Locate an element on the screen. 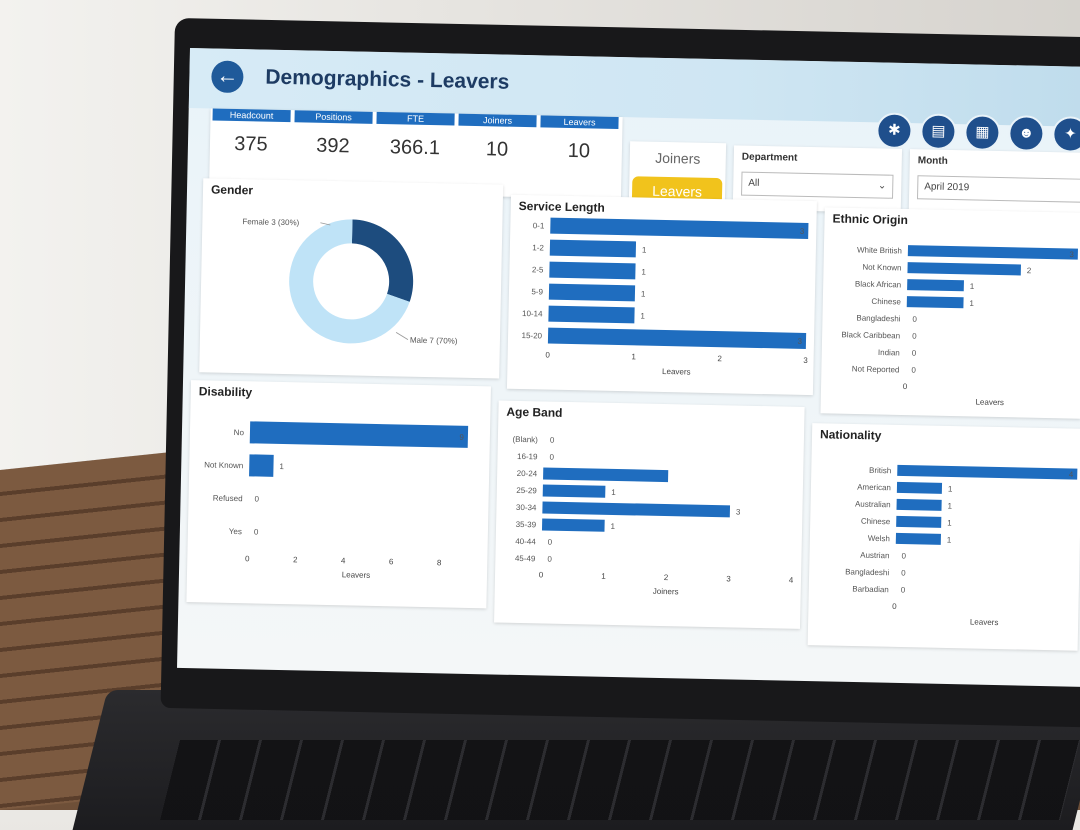  data-label: 9 is located at coordinates (461, 437).